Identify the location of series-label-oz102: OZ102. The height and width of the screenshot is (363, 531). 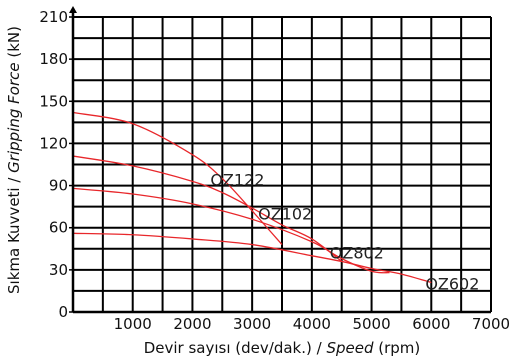
(285, 213).